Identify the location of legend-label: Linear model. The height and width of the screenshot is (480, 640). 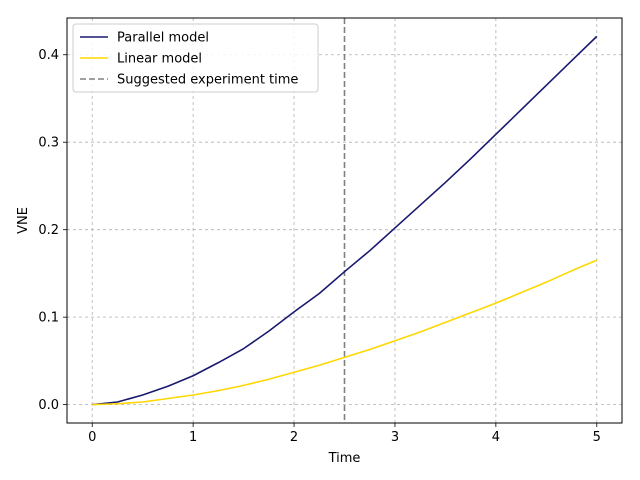
(159, 59).